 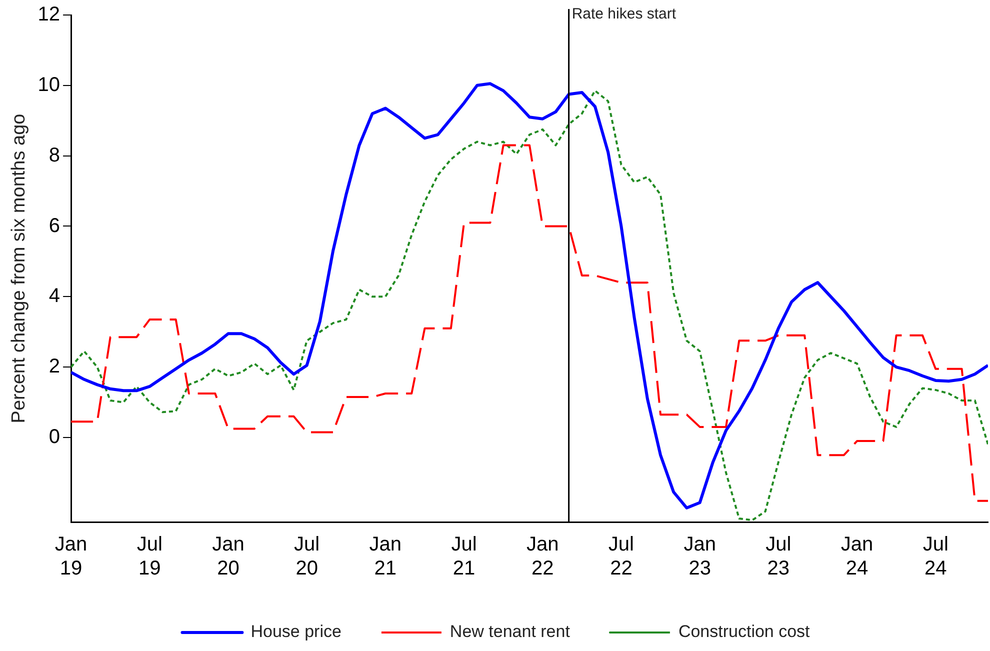 I want to click on x-tick-label: Jul 21, so click(x=464, y=557).